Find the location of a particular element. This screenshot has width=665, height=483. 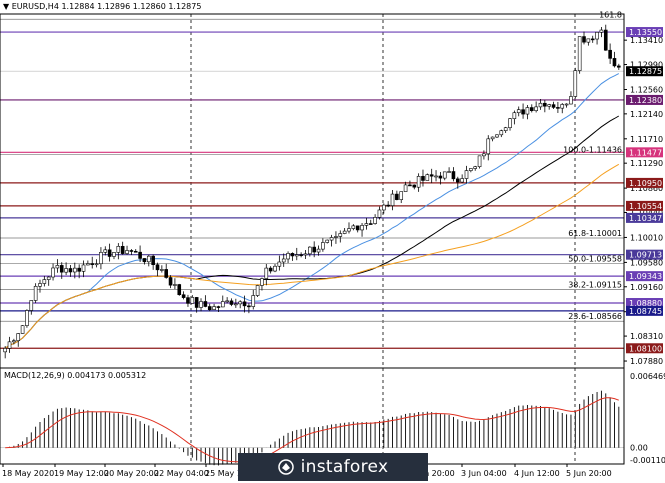

time-tick-label: 4 Jun 12:00 is located at coordinates (537, 473).